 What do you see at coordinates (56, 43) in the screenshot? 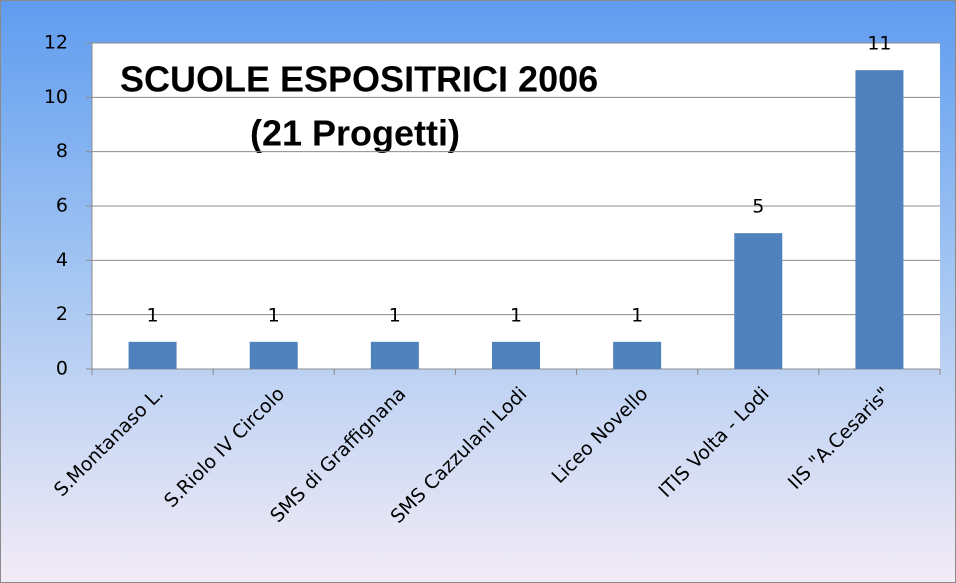
I see `y-tick-label: 12` at bounding box center [56, 43].